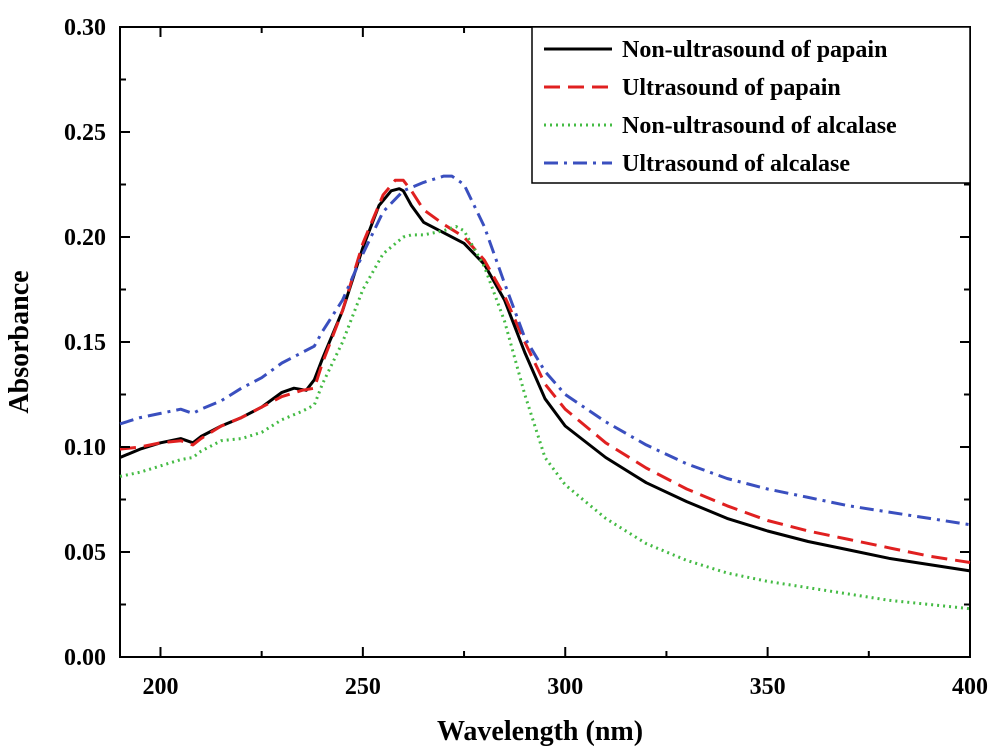 The image size is (1000, 753). I want to click on x-tick-label: 400, so click(970, 687).